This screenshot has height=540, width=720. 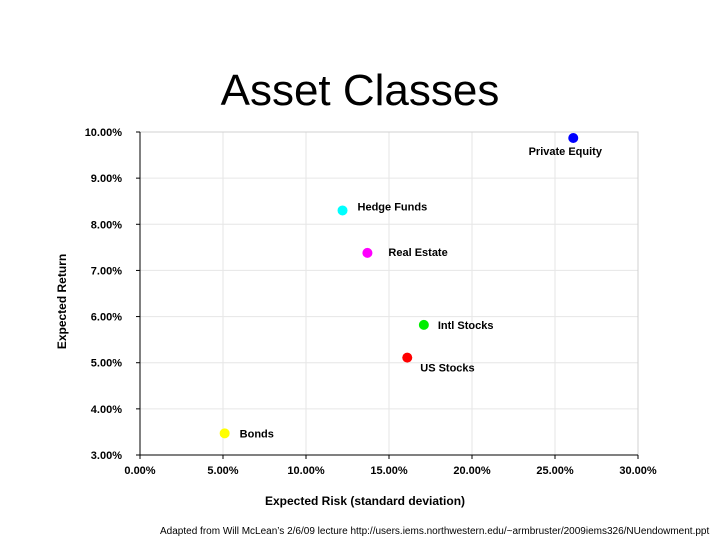 What do you see at coordinates (417, 253) in the screenshot?
I see `data-label: Real Estate` at bounding box center [417, 253].